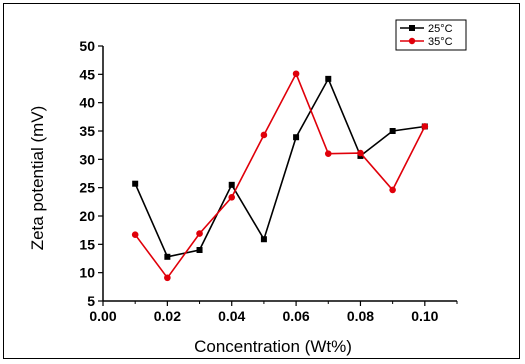 This screenshot has height=364, width=525. What do you see at coordinates (360, 316) in the screenshot?
I see `x-tick-label: 0.08` at bounding box center [360, 316].